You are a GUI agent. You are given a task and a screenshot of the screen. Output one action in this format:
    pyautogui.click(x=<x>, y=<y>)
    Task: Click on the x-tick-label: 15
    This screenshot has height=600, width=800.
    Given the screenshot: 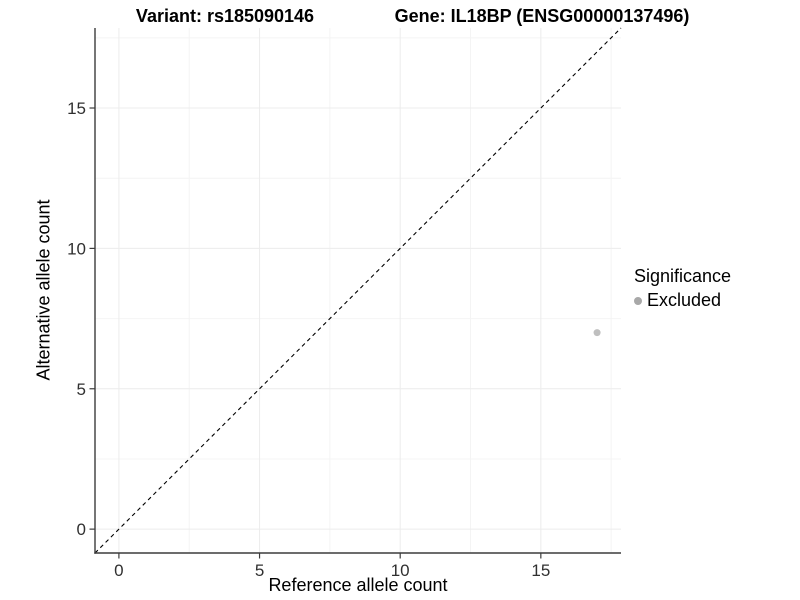 What is the action you would take?
    pyautogui.click(x=540, y=570)
    